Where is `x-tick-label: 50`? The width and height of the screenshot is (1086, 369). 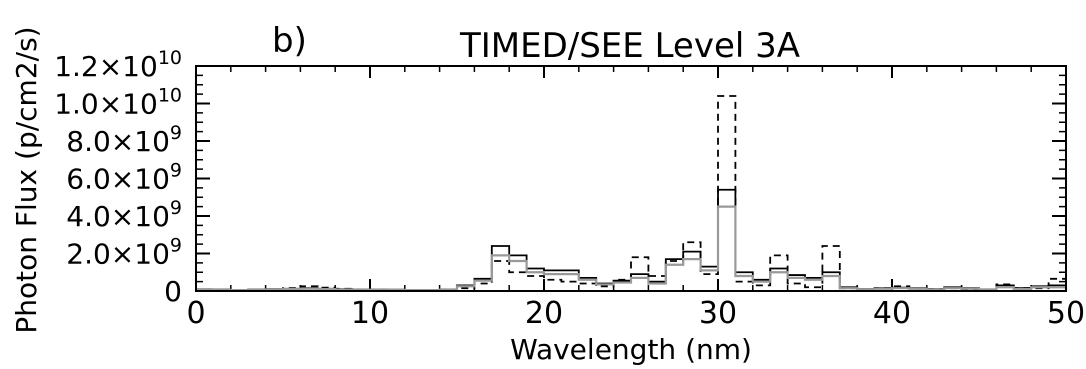 x-tick-label: 50 is located at coordinates (1066, 313).